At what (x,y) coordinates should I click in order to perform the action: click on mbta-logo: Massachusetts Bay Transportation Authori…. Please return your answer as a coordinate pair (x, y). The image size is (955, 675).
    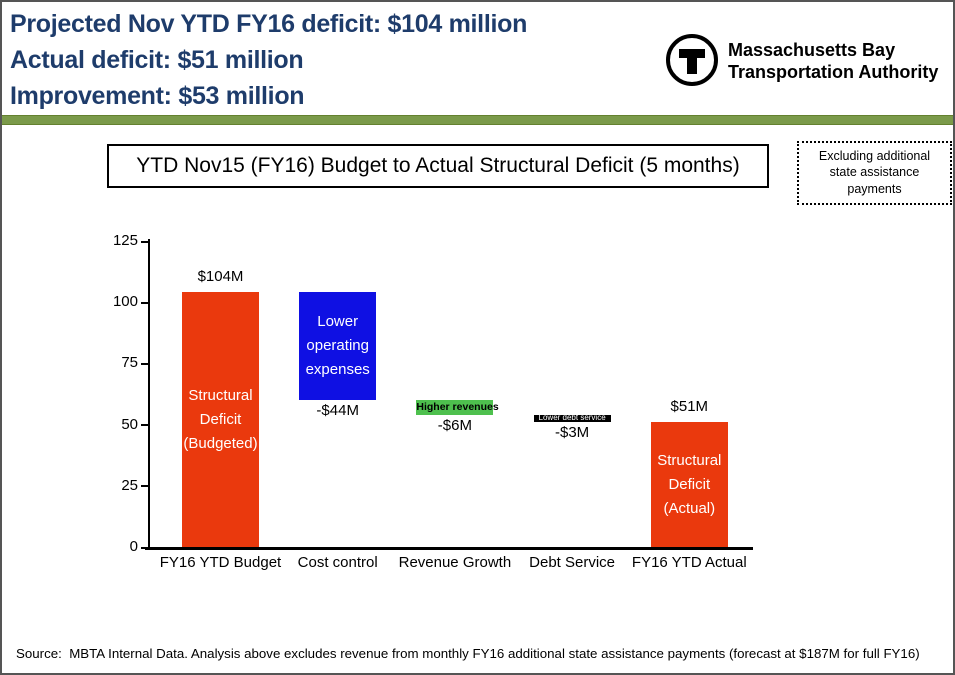
    Looking at the image, I should click on (807, 61).